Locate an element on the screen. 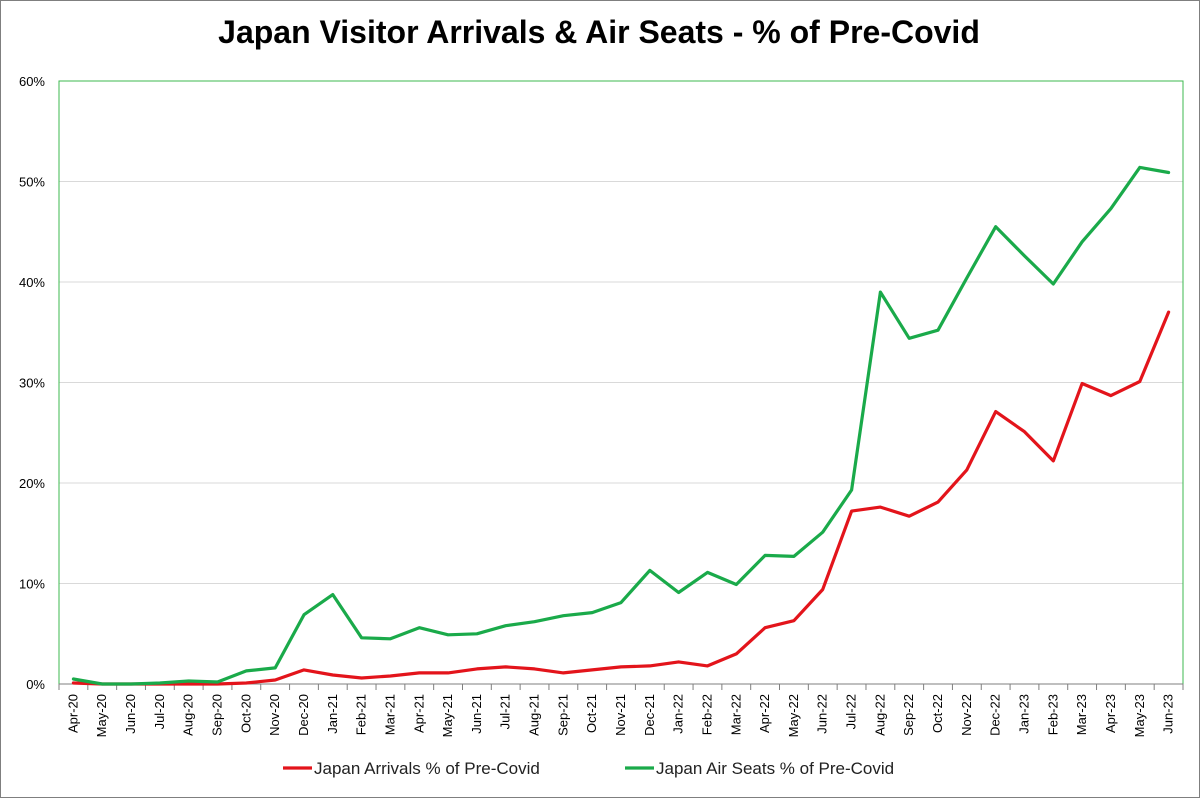 The image size is (1200, 798). x-tick-label: Jan-23 is located at coordinates (1023, 714).